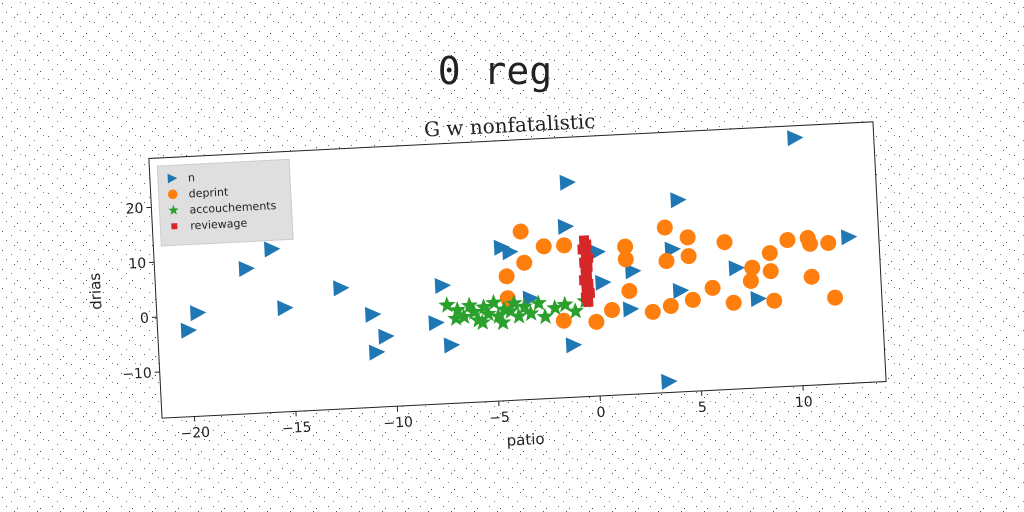 This screenshot has width=1024, height=512. What do you see at coordinates (96, 291) in the screenshot?
I see `y-axis-label: drias` at bounding box center [96, 291].